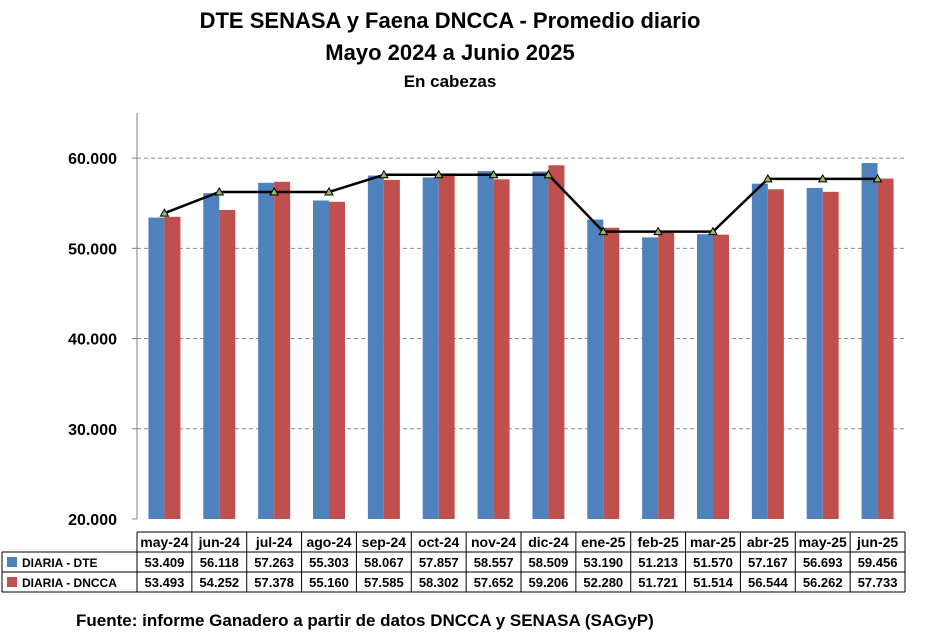  What do you see at coordinates (384, 582) in the screenshot?
I see `data-label: 57.585` at bounding box center [384, 582].